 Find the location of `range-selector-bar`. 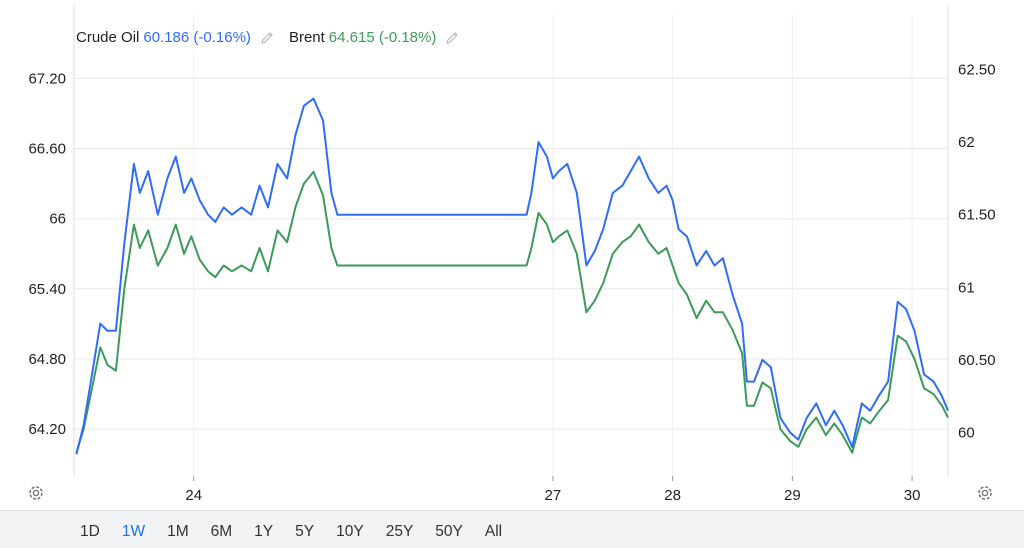

range-selector-bar is located at coordinates (512, 529).